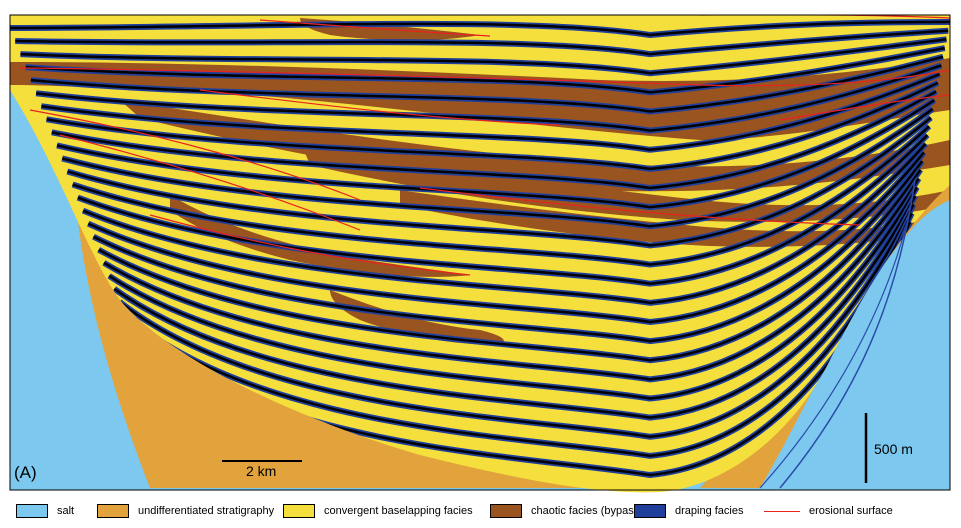 This screenshot has height=528, width=961. Describe the element at coordinates (32, 511) in the screenshot. I see `legend-swatch-salt` at that location.